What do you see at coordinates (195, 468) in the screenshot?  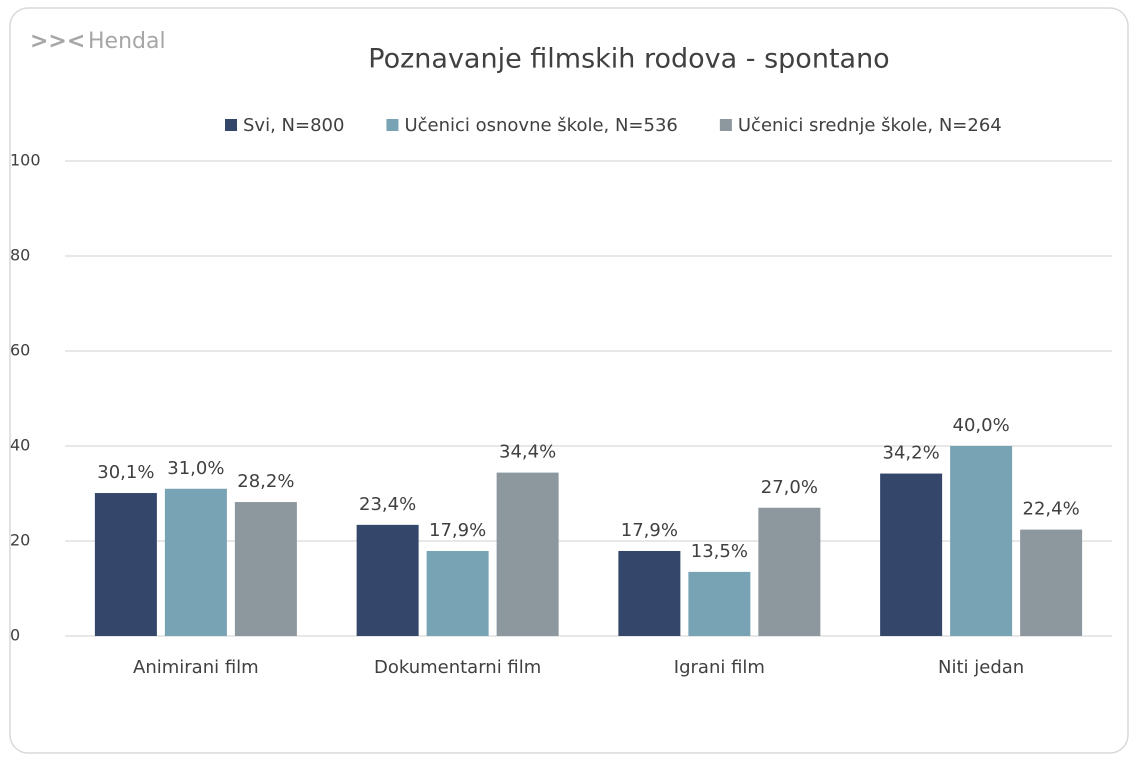 I see `data-label: 31,0%` at bounding box center [195, 468].